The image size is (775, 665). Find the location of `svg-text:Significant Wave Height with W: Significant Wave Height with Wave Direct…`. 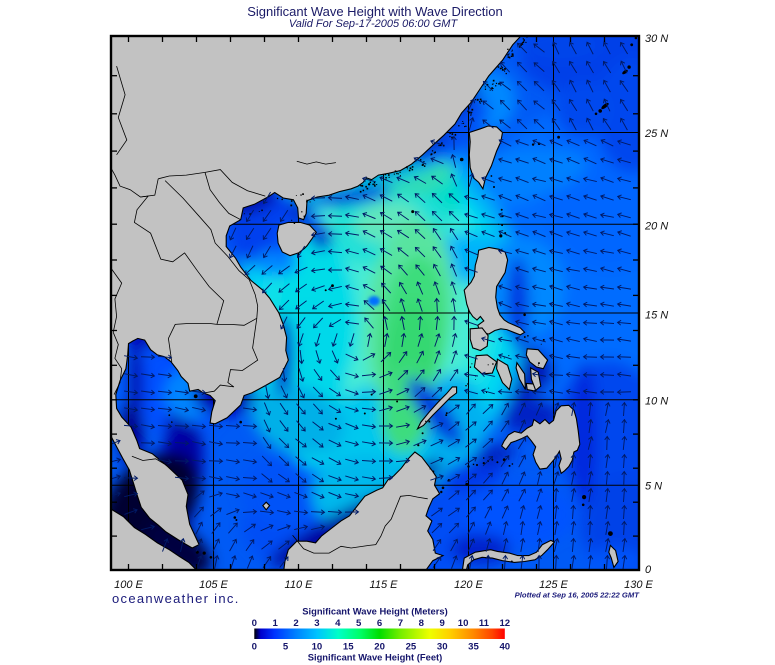

svg-text:Significant Wave Height with W: Significant Wave Height with Wave Direct… is located at coordinates (375, 11).